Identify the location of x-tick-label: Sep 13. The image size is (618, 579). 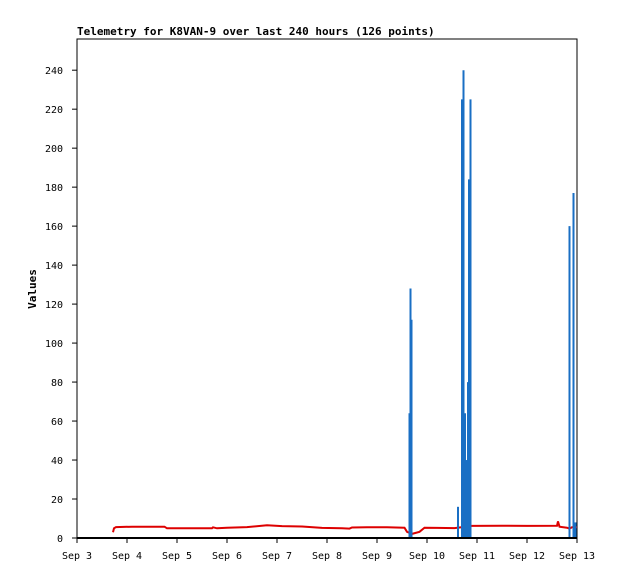
(577, 556).